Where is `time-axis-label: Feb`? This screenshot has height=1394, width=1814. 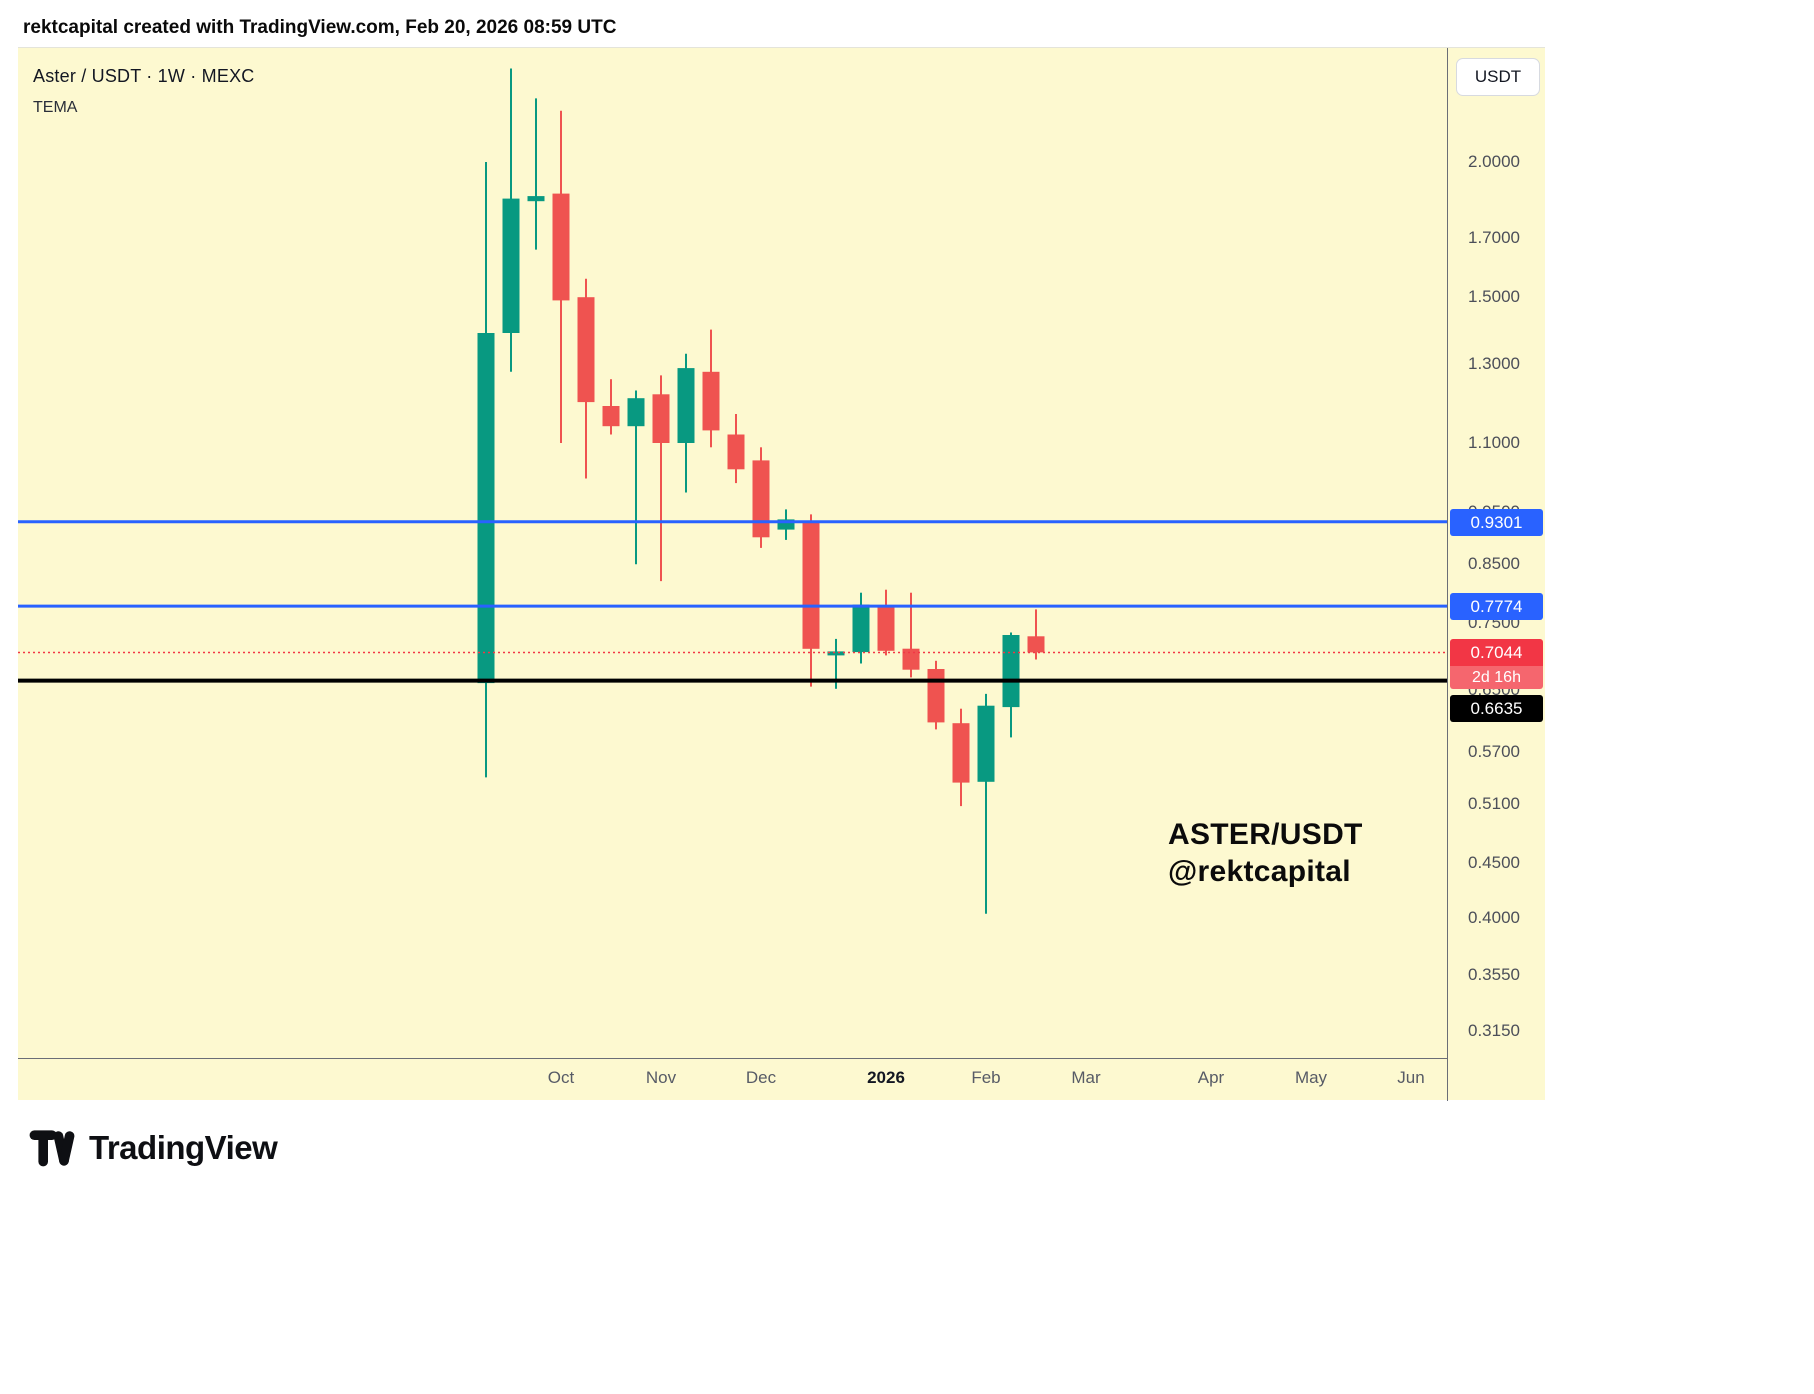 time-axis-label: Feb is located at coordinates (986, 1077).